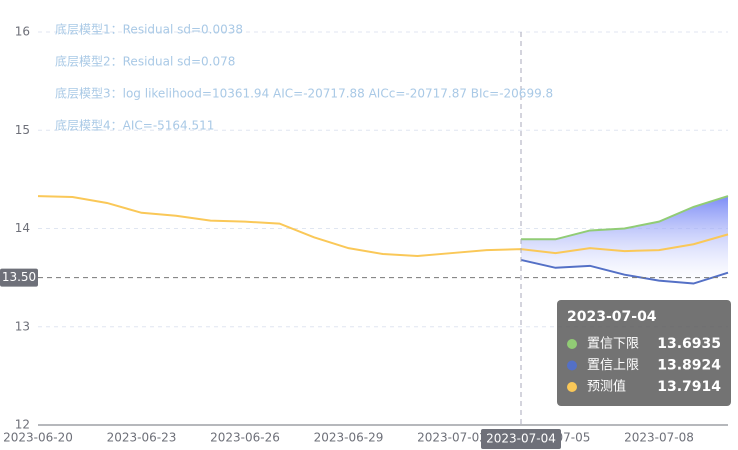 This screenshot has width=738, height=450. Describe the element at coordinates (644, 353) in the screenshot. I see `tooltip-box` at that location.